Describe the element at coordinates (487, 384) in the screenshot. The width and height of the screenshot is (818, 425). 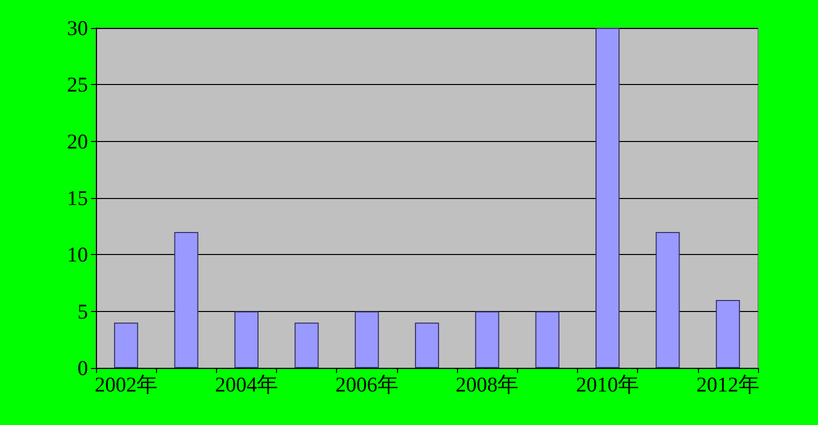
I see `x-tick-label: 2008年` at that location.